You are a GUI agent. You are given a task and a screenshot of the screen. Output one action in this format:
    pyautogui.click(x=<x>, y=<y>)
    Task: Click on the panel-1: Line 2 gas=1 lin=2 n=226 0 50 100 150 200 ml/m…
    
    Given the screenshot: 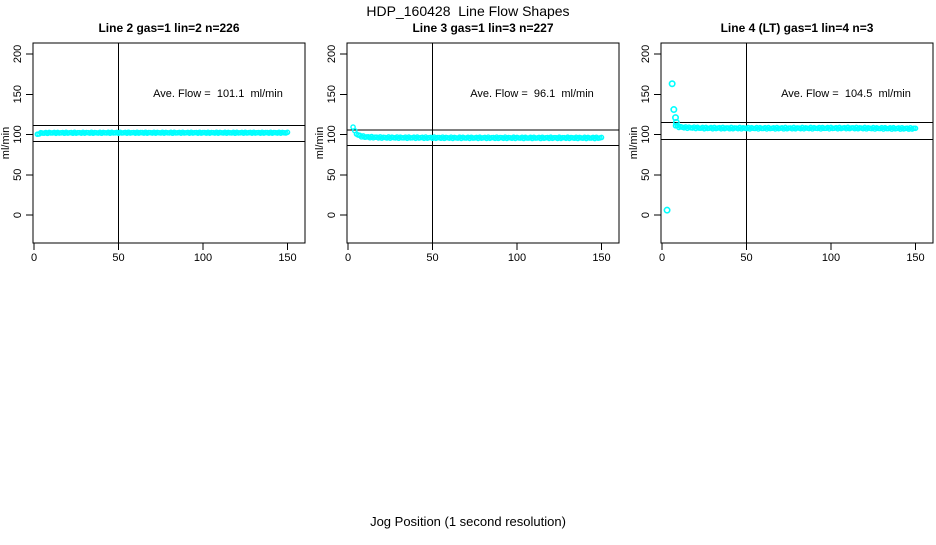 What is the action you would take?
    pyautogui.click(x=153, y=142)
    